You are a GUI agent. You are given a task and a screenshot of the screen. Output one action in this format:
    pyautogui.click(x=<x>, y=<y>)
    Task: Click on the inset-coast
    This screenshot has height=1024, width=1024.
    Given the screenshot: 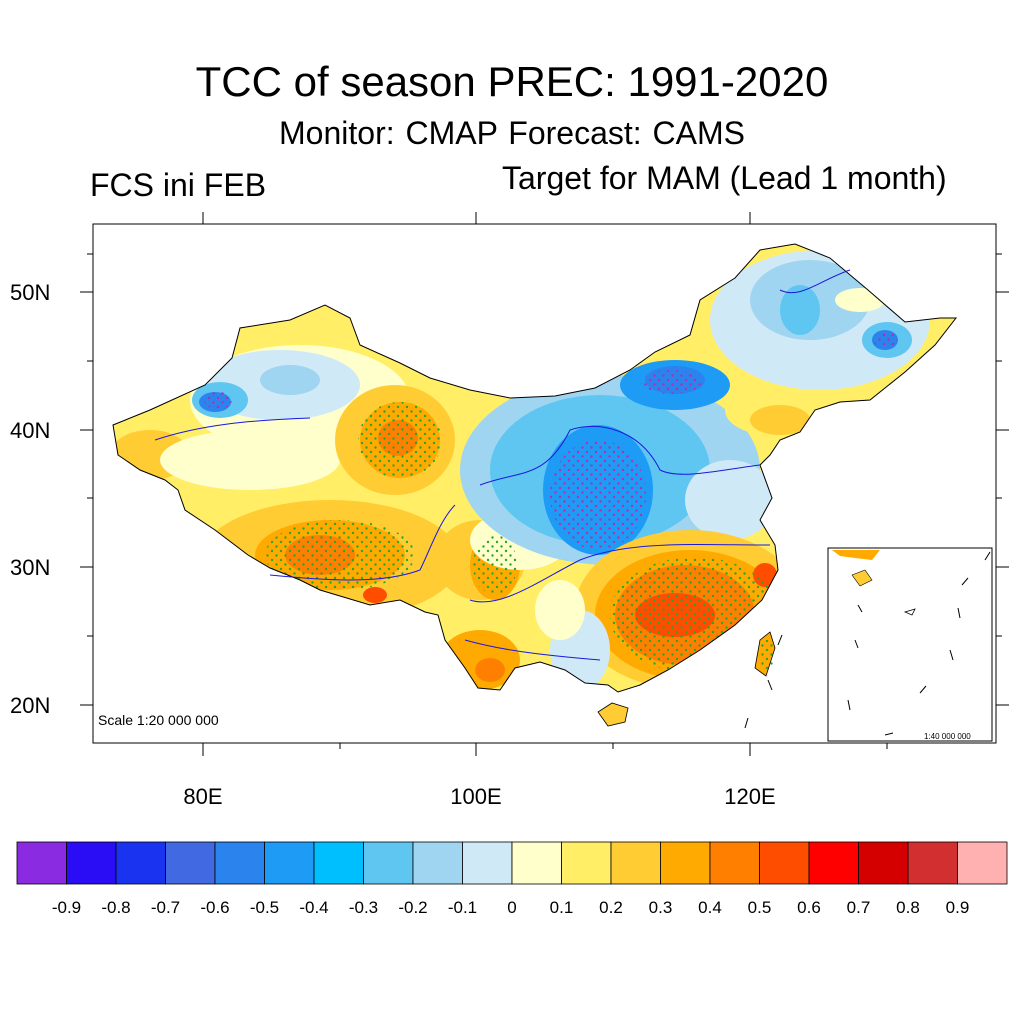 What is the action you would take?
    pyautogui.click(x=856, y=555)
    